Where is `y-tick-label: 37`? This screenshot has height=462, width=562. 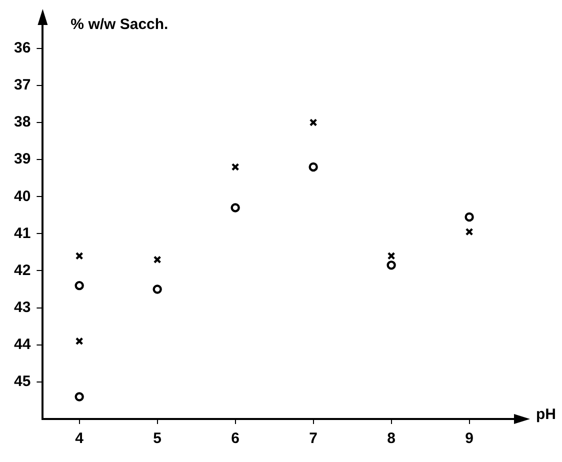 y-tick-label: 37 is located at coordinates (22, 85).